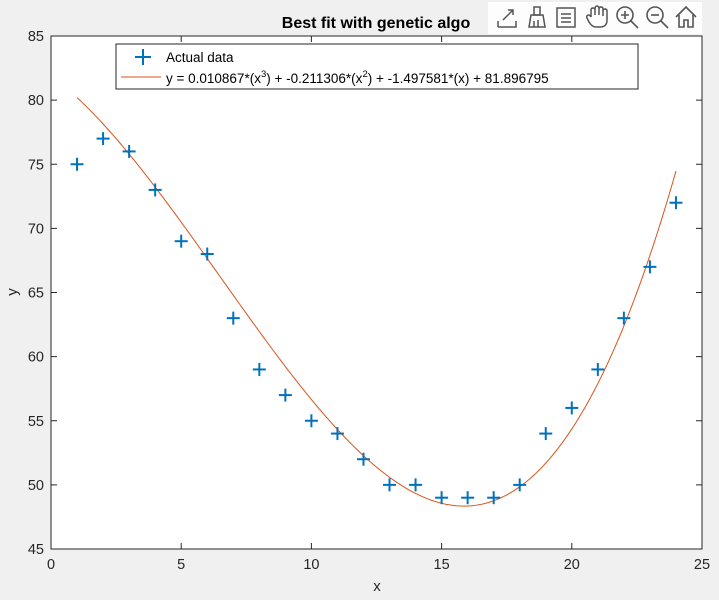 The image size is (719, 600). What do you see at coordinates (200, 57) in the screenshot?
I see `legend-label-actual-data: Actual data` at bounding box center [200, 57].